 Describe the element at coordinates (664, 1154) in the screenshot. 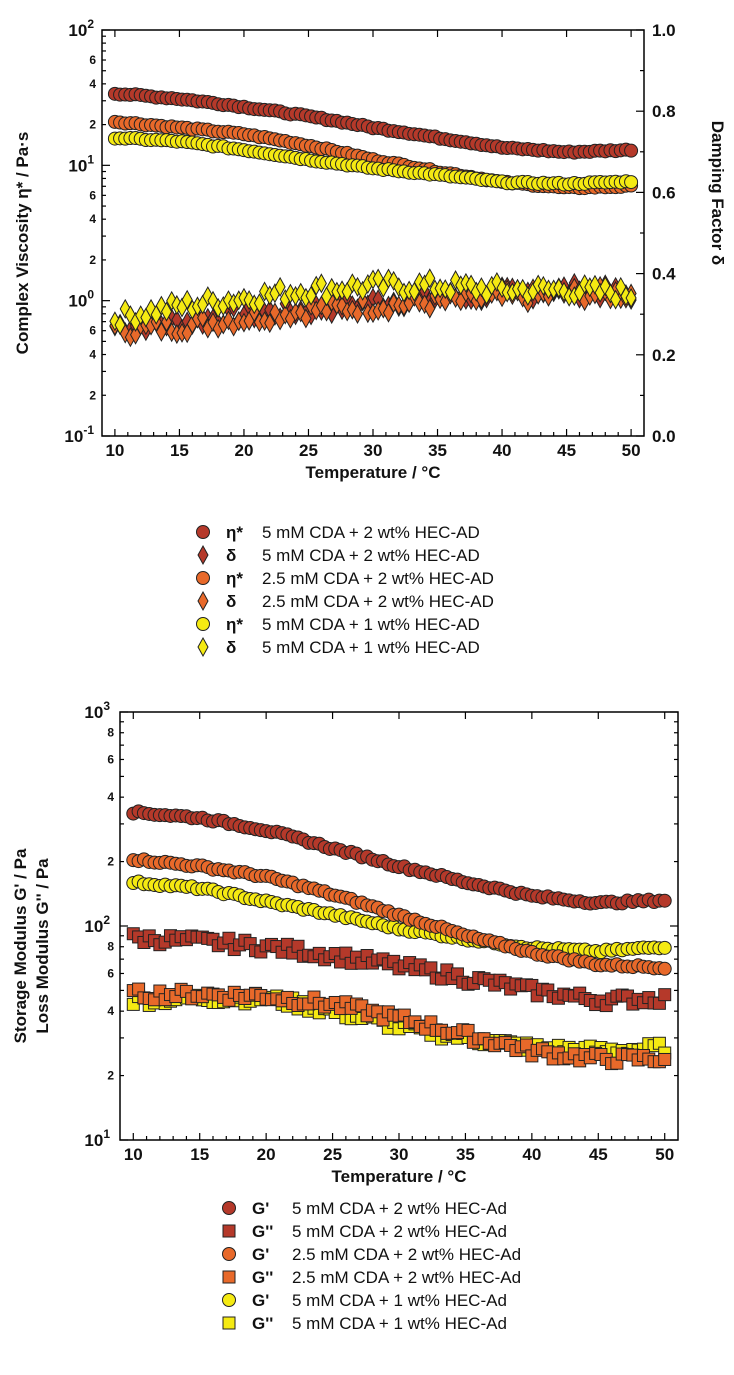

I see `x-tick-label: 50` at that location.